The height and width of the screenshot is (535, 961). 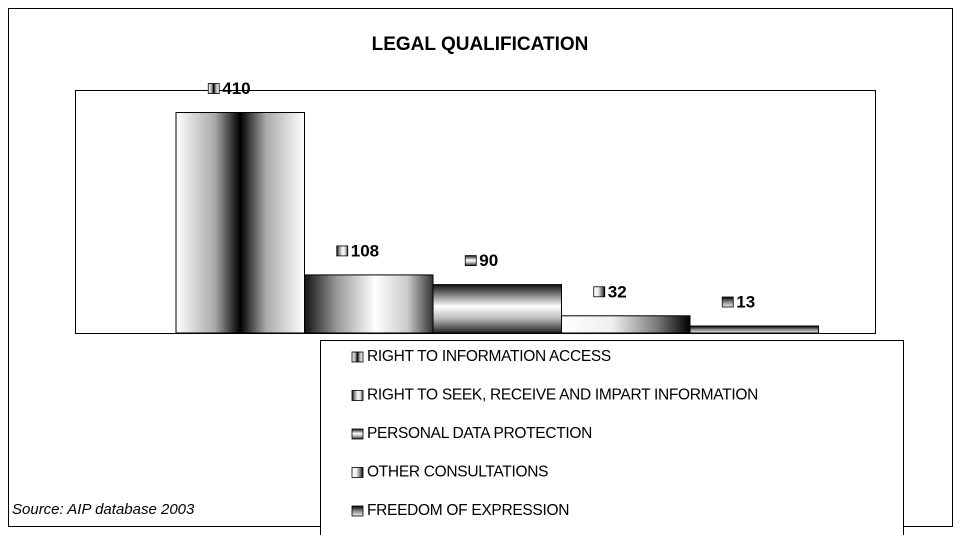 What do you see at coordinates (488, 260) in the screenshot?
I see `data-label: 90` at bounding box center [488, 260].